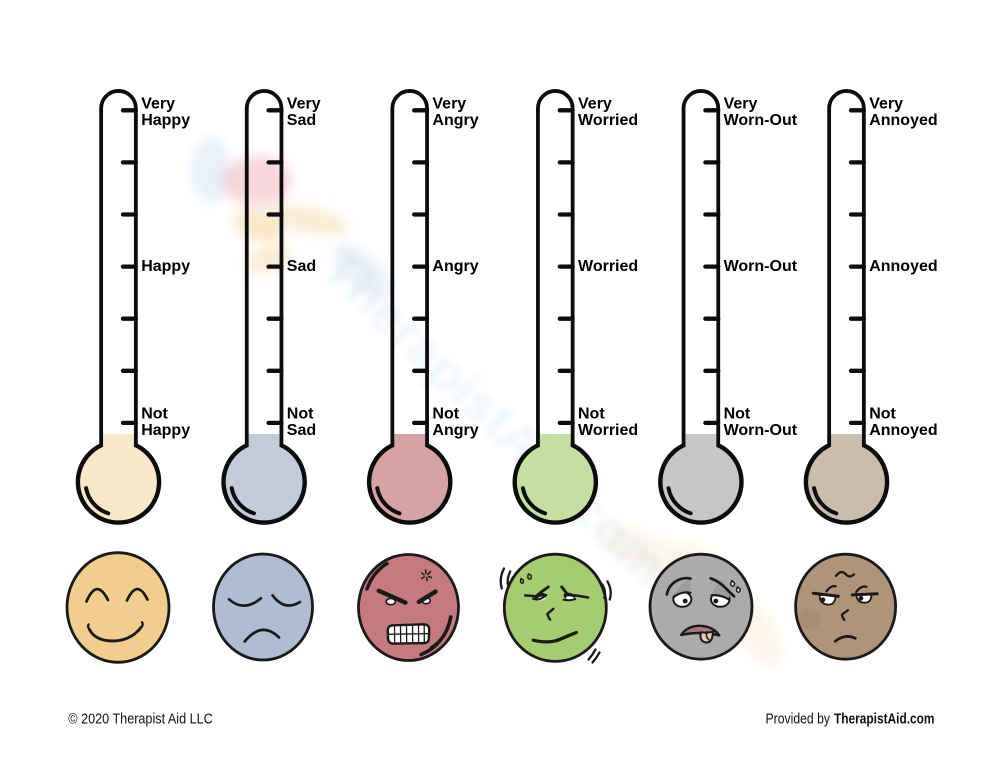  What do you see at coordinates (140, 720) in the screenshot?
I see `svg-text: © 2020 Therapist Aid LLC` at bounding box center [140, 720].